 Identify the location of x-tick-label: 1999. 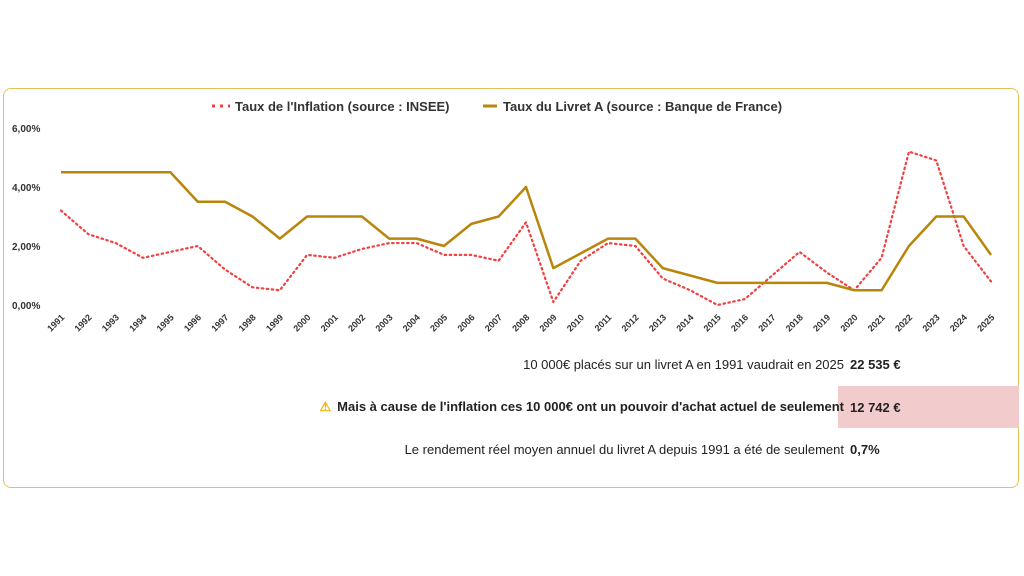
(274, 322).